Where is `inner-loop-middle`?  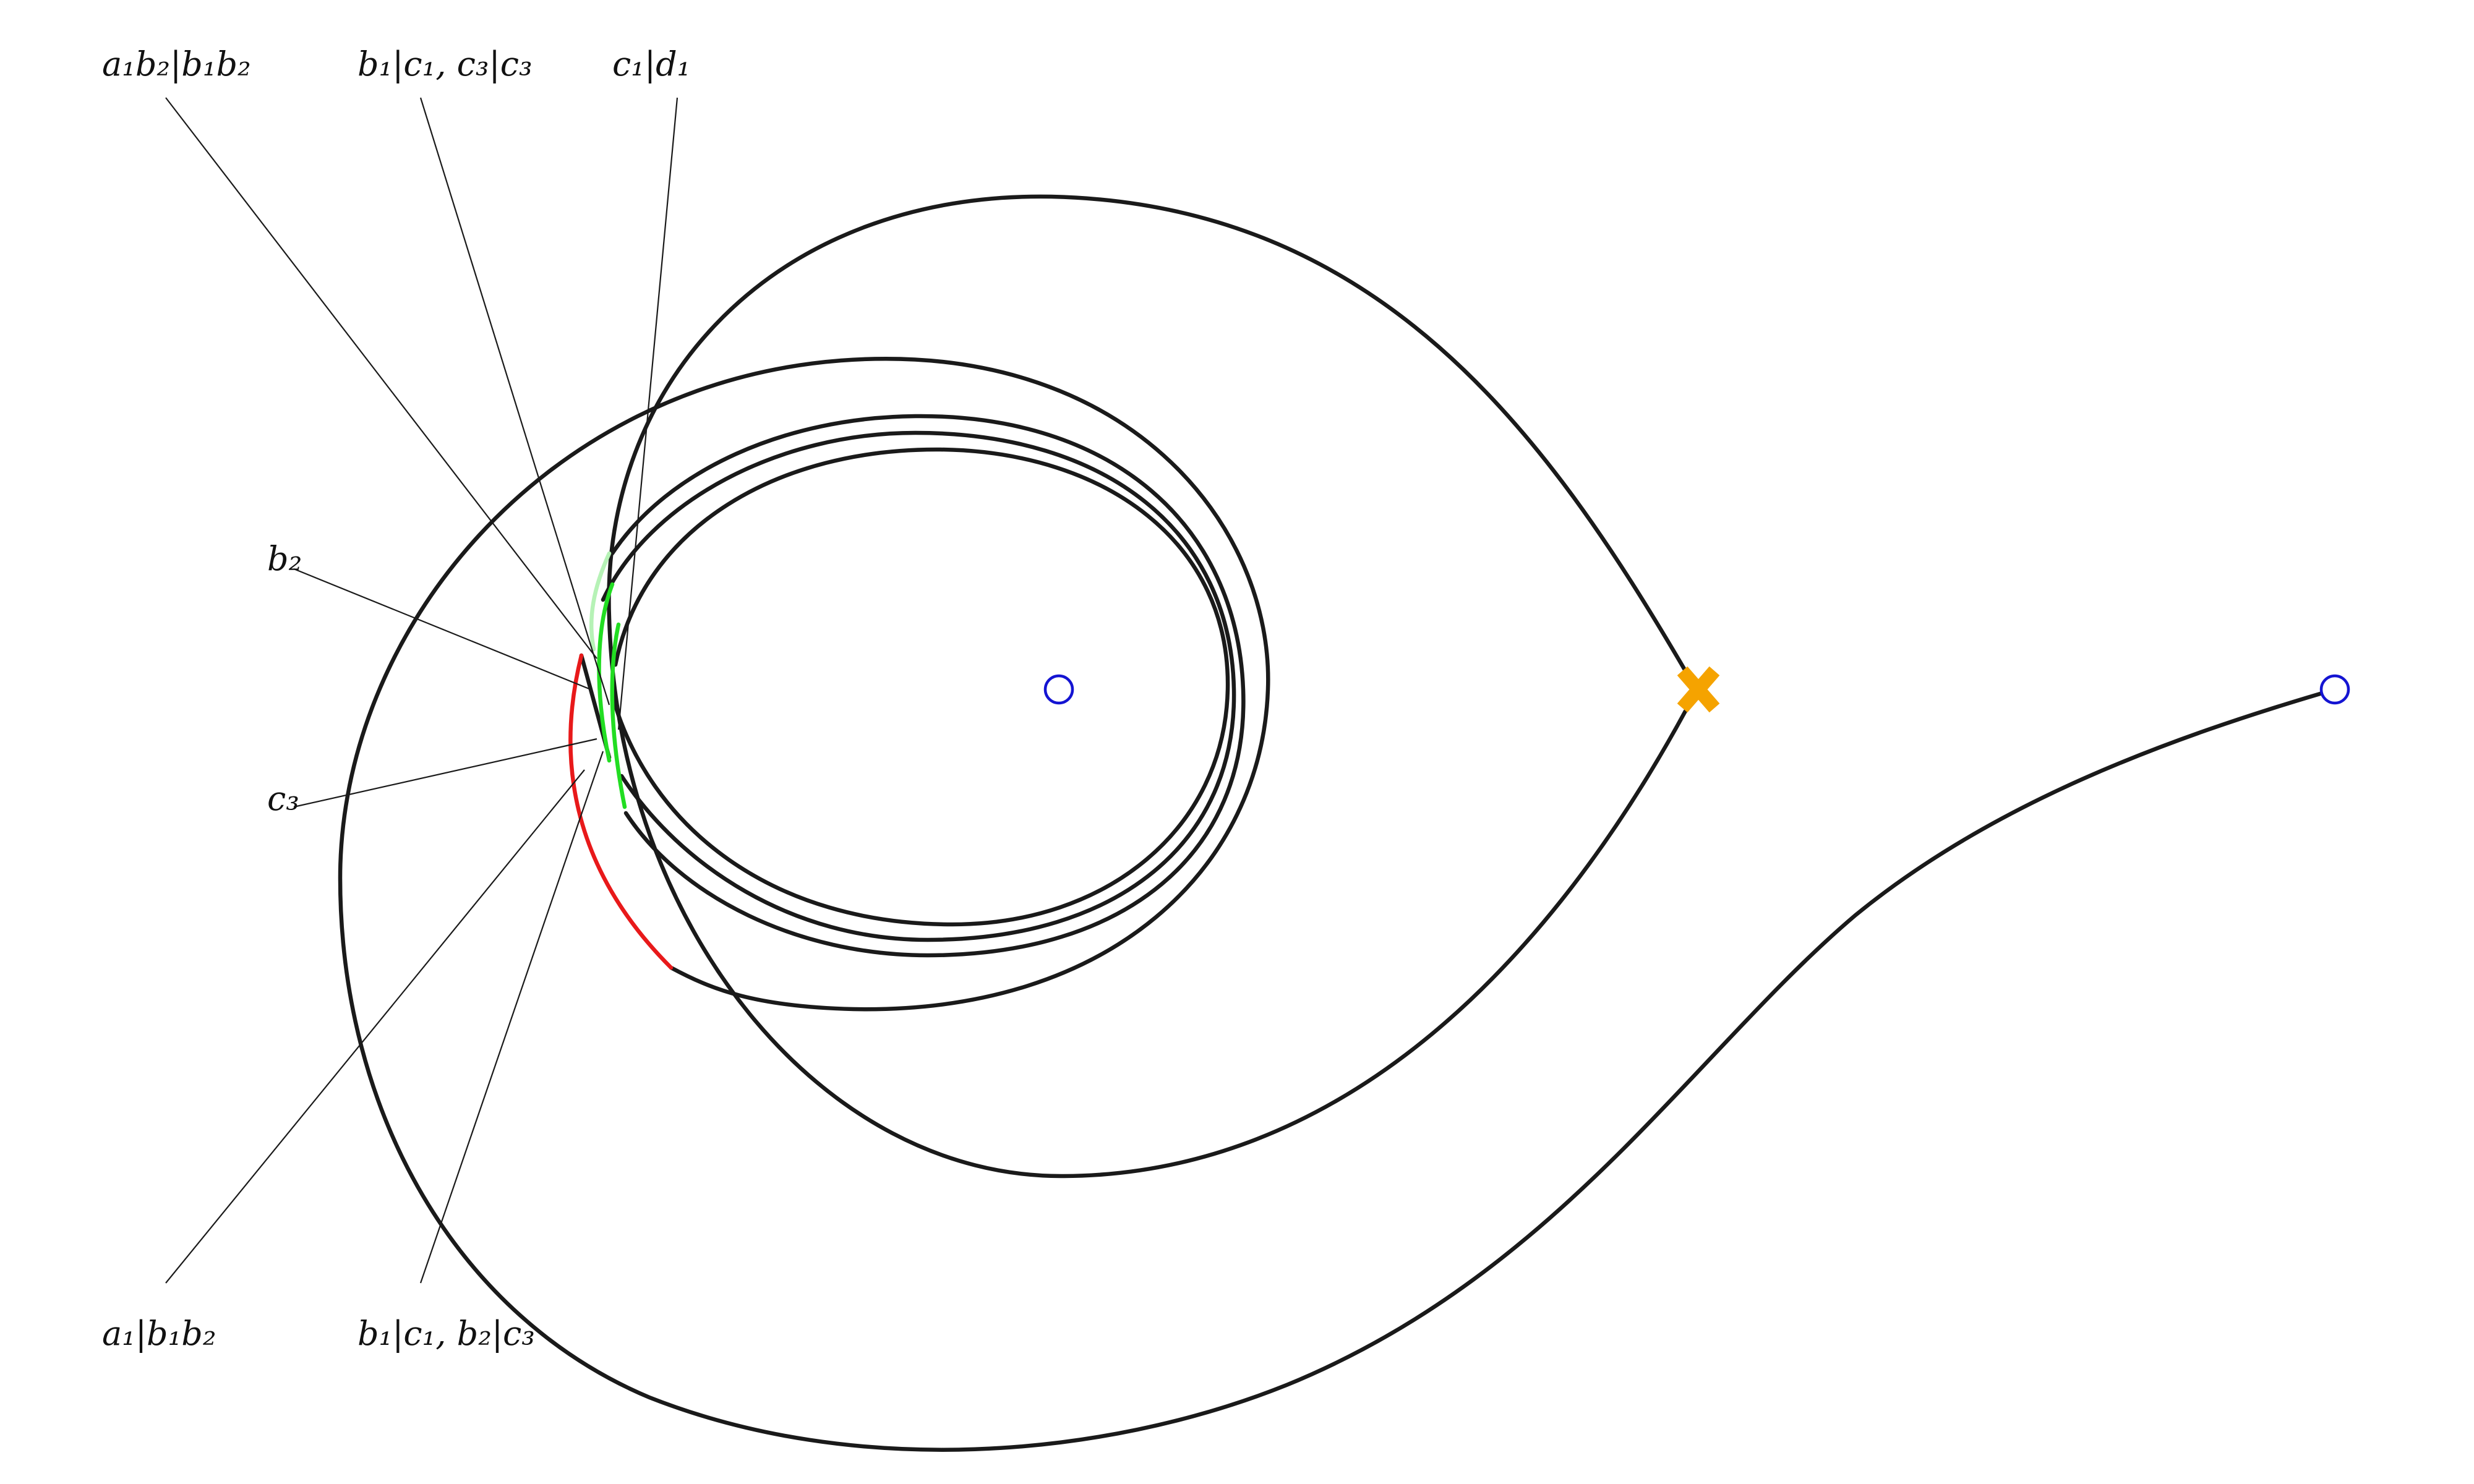
inner-loop-middle is located at coordinates (919, 686).